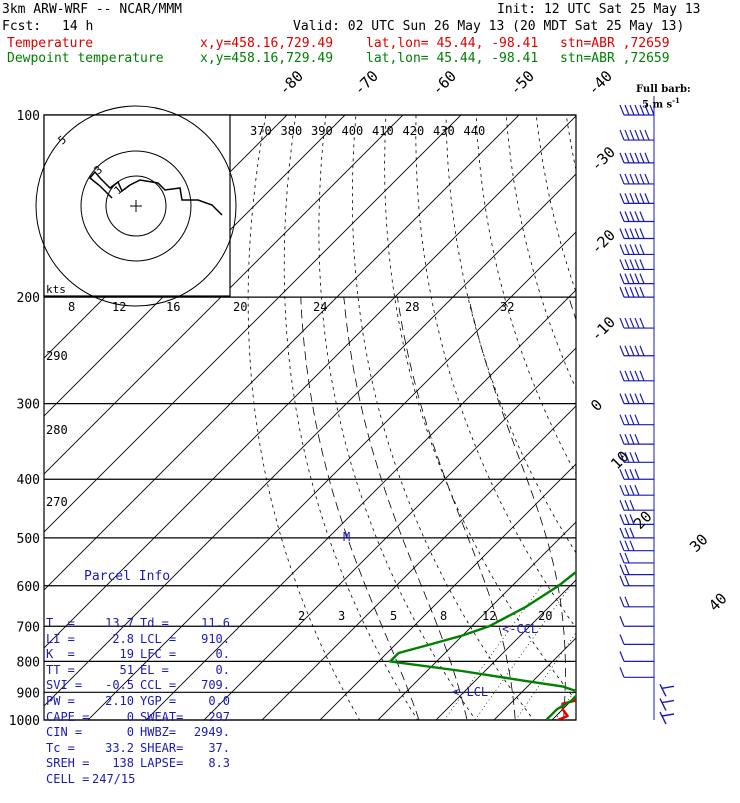 The height and width of the screenshot is (803, 740). I want to click on parcel-info-cell: 33.2, so click(119, 747).